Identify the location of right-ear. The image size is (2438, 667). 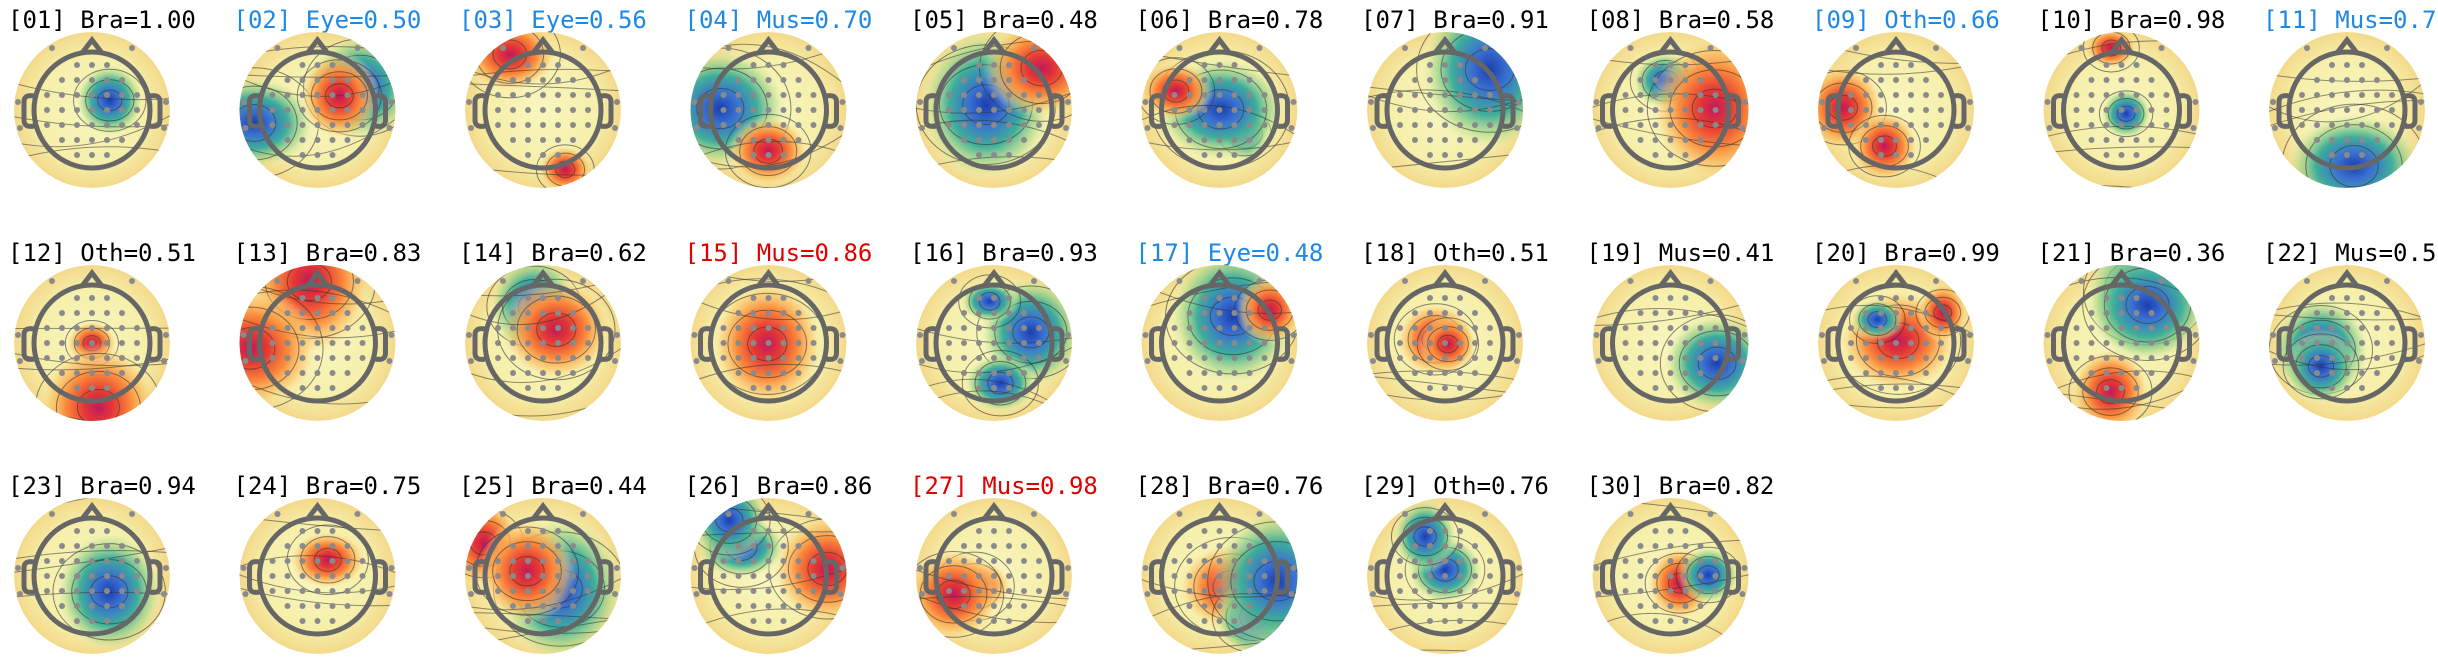
(1058, 577).